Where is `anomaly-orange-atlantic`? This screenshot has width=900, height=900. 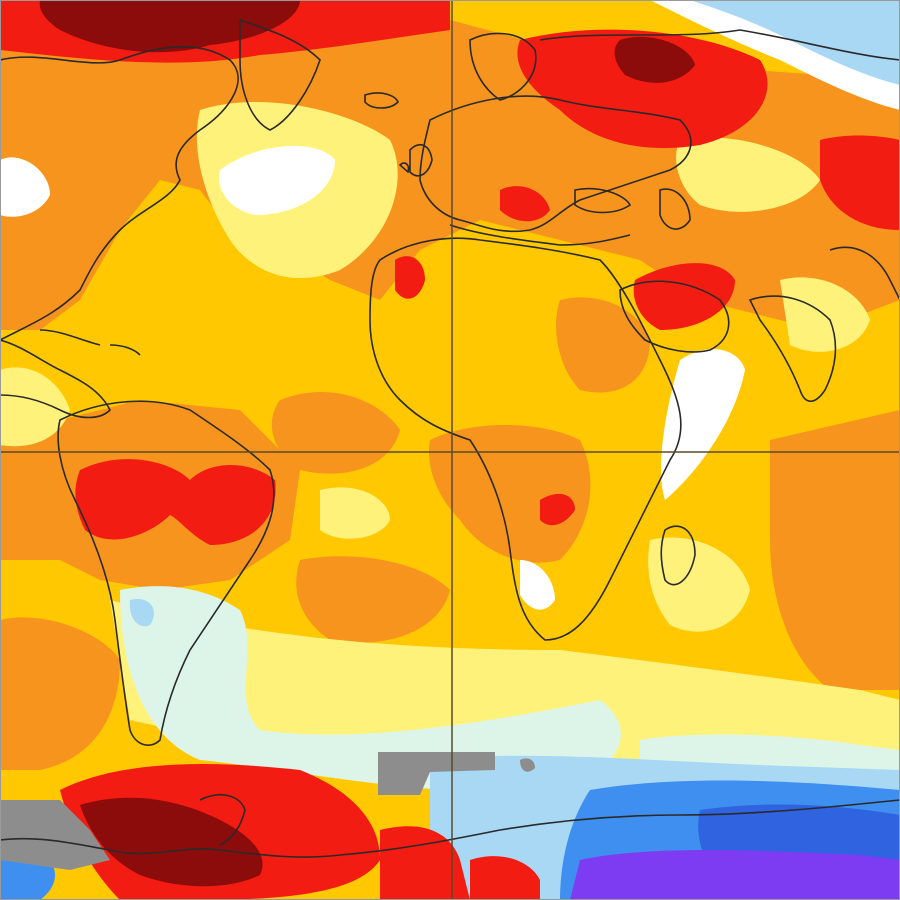
anomaly-orange-atlantic is located at coordinates (335, 432).